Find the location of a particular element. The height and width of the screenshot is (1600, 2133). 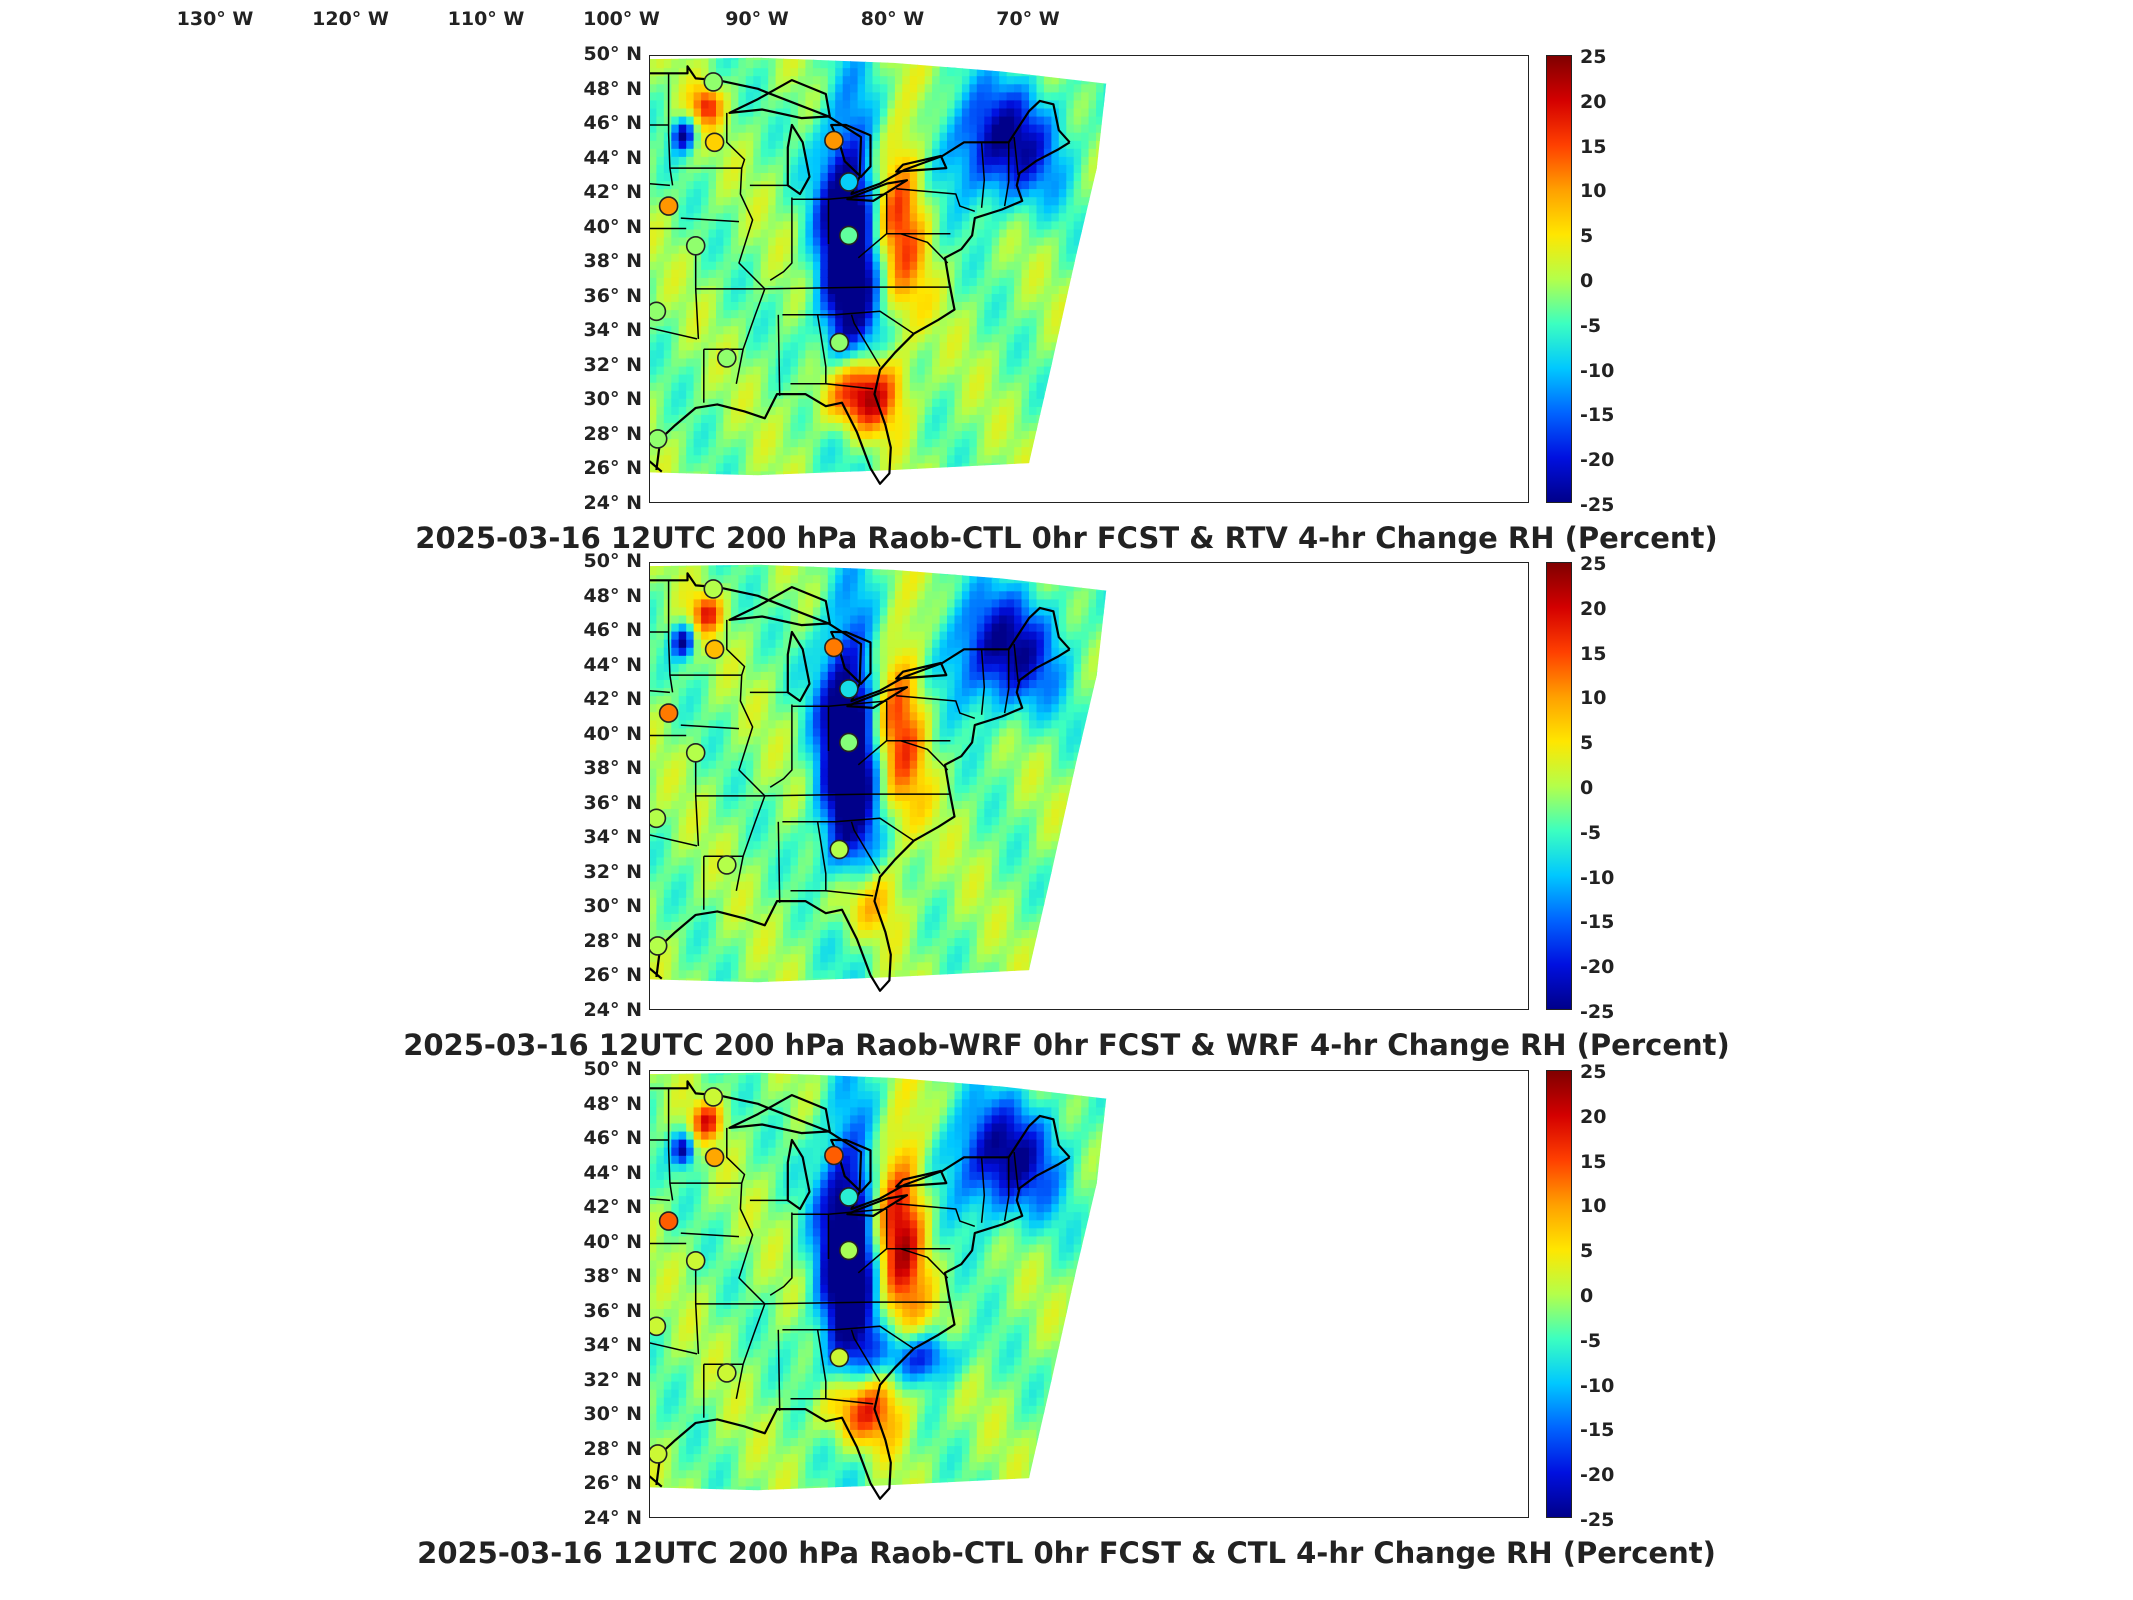

lon-tick-label: 90° W is located at coordinates (757, 19).